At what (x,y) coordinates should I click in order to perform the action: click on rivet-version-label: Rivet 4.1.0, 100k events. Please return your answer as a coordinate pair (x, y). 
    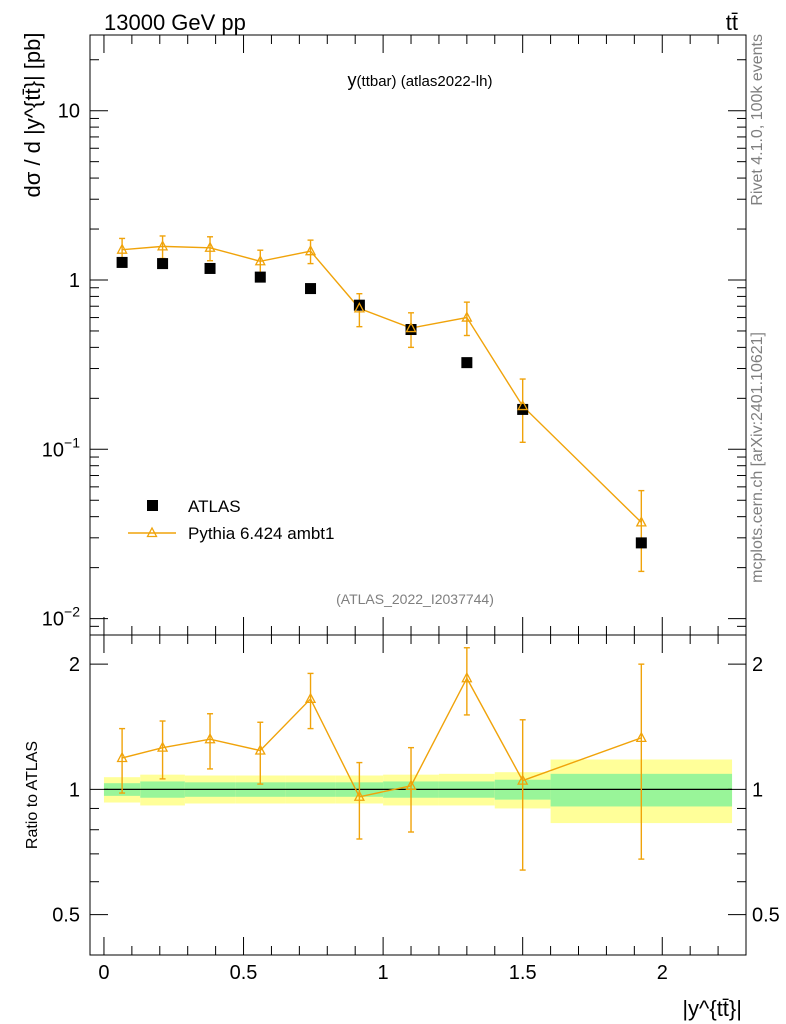
    Looking at the image, I should click on (757, 120).